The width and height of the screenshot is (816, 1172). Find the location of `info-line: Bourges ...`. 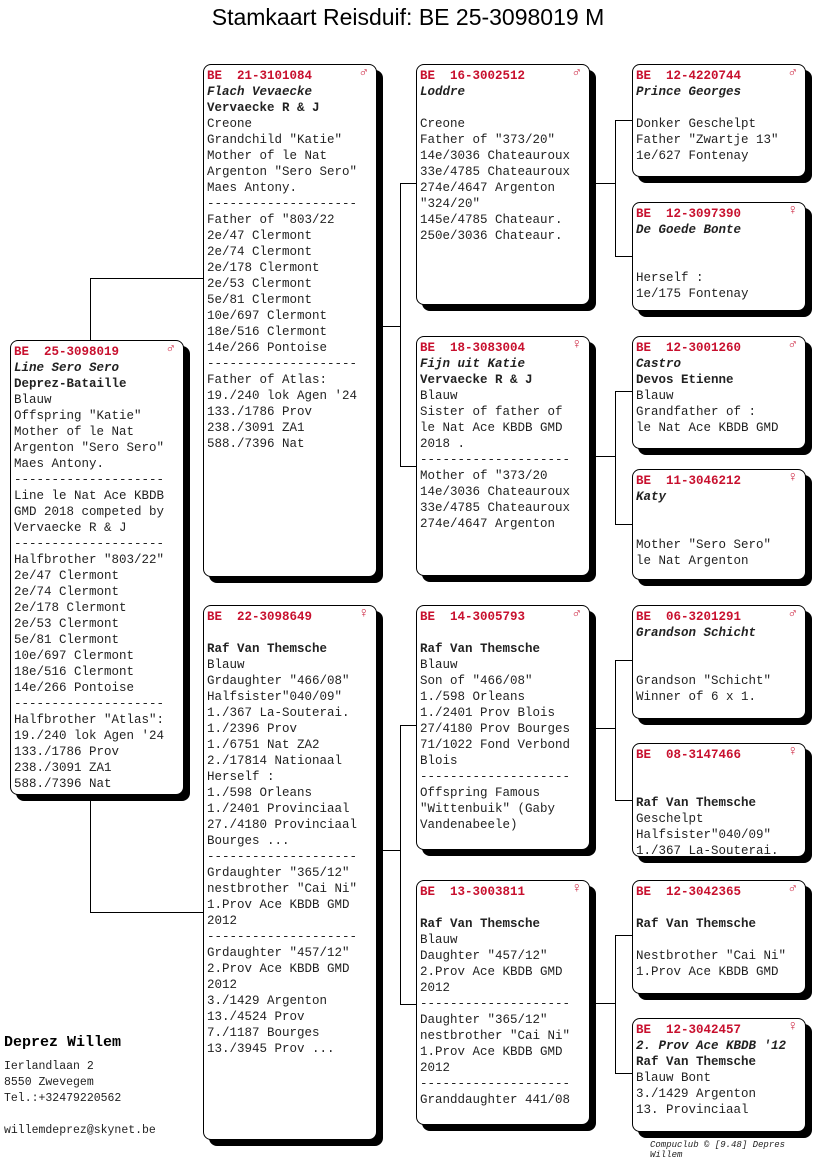

info-line: Bourges ... is located at coordinates (248, 841).